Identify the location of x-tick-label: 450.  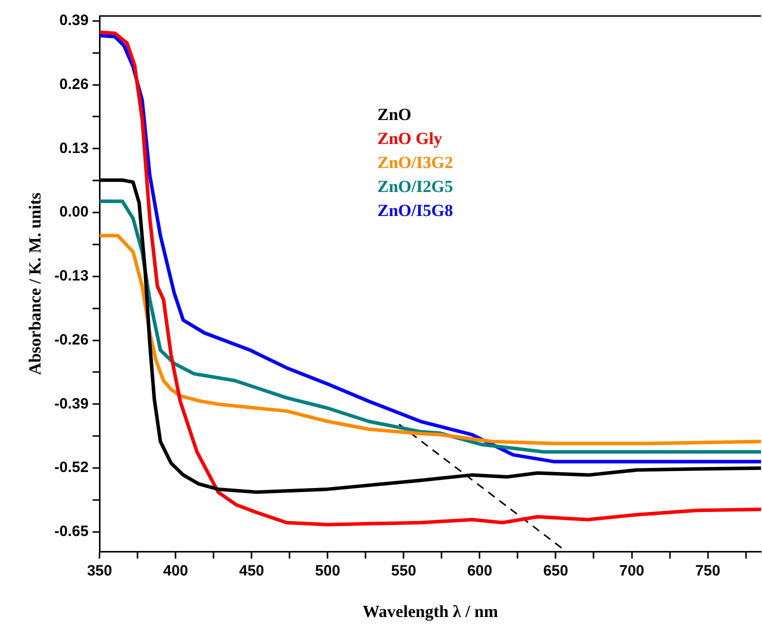
(251, 571).